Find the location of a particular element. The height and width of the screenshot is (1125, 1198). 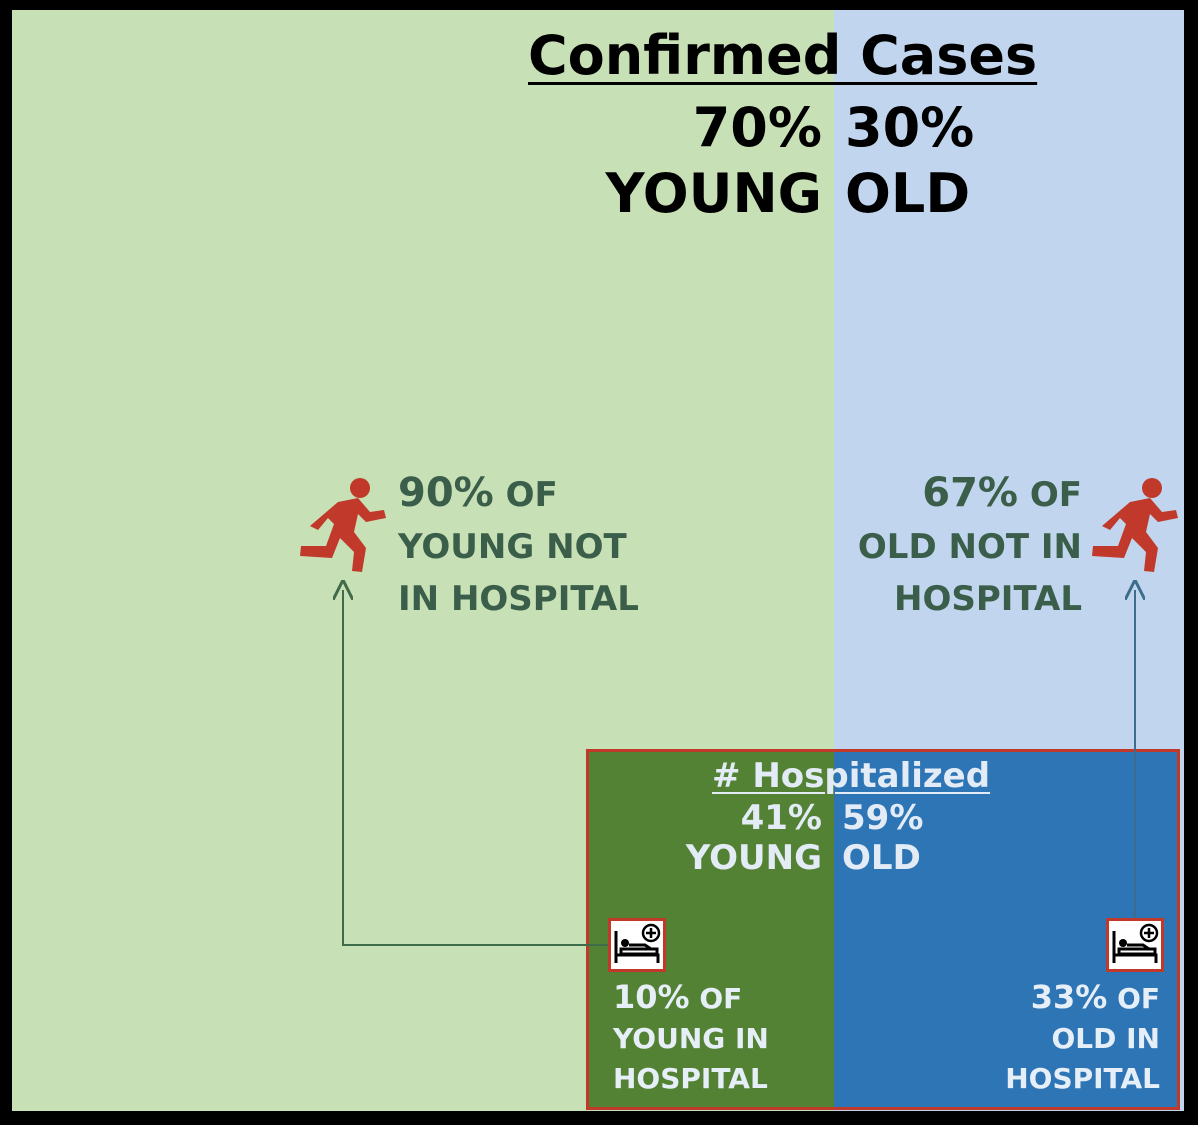

old-in-hospital-text: 33% OF OLD IN HOSPITAL is located at coordinates (1082, 1038).